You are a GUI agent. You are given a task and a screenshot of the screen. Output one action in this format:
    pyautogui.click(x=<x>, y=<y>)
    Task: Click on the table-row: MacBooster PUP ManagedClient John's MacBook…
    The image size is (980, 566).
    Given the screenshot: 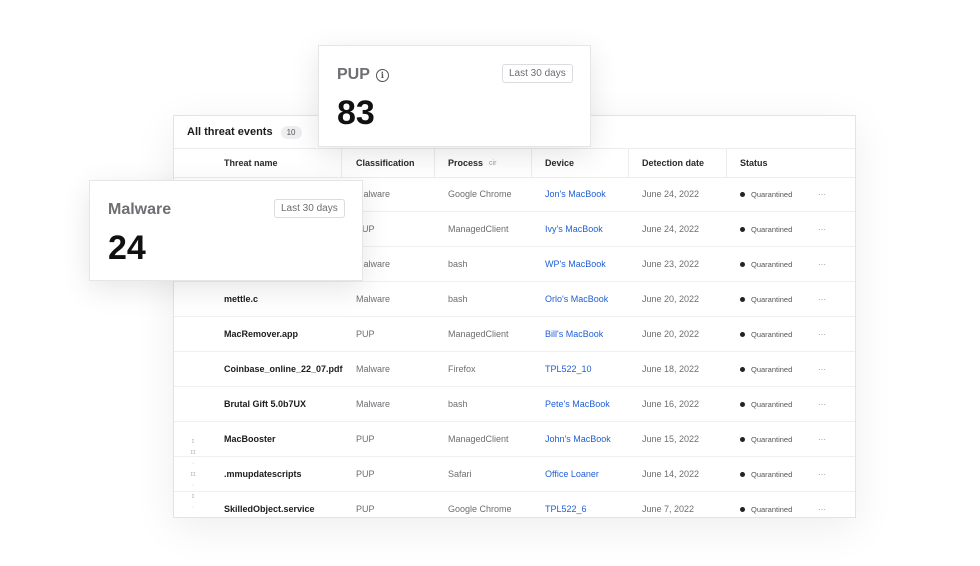 What is the action you would take?
    pyautogui.click(x=514, y=439)
    